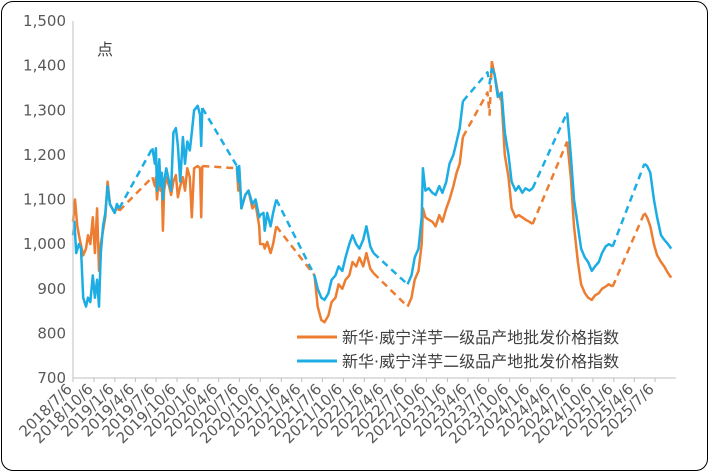  Describe the element at coordinates (480, 337) in the screenshot. I see `legend-label-series-1: 新华·威宁洋芋一级品产地批发价格指数` at that location.